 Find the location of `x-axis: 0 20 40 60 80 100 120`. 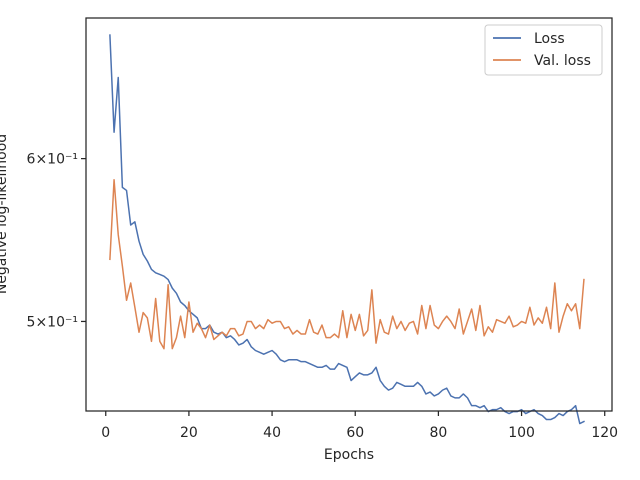

x-axis: 0 20 40 60 80 100 120 is located at coordinates (359, 426).